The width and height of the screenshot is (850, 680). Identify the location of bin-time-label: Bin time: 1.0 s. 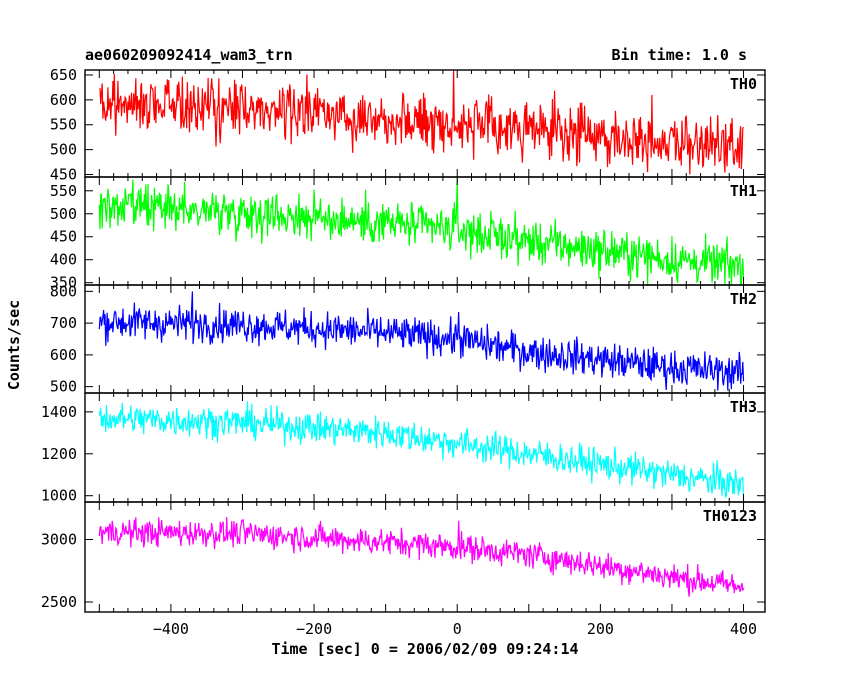
(679, 55).